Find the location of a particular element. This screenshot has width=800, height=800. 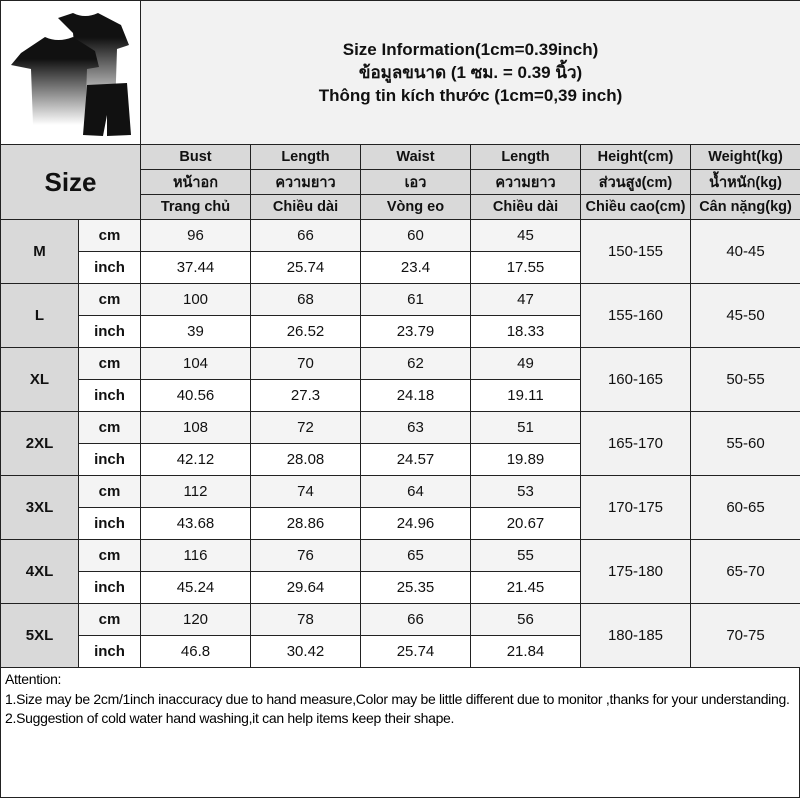

inch-value: 39 is located at coordinates (195, 331).